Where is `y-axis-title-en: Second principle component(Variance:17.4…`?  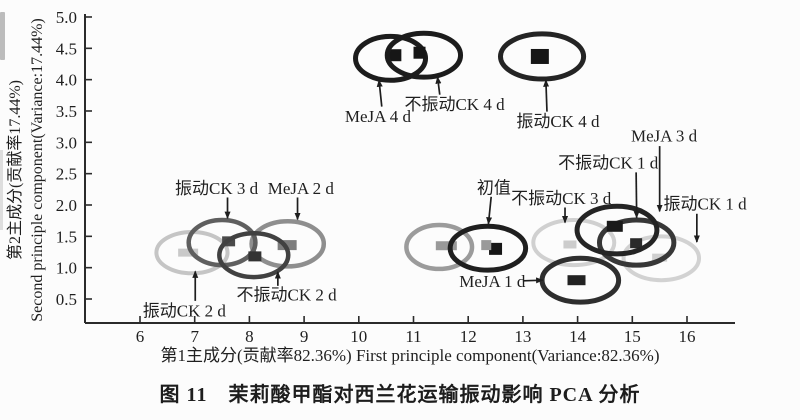 y-axis-title-en: Second principle component(Variance:17.4… is located at coordinates (37, 169).